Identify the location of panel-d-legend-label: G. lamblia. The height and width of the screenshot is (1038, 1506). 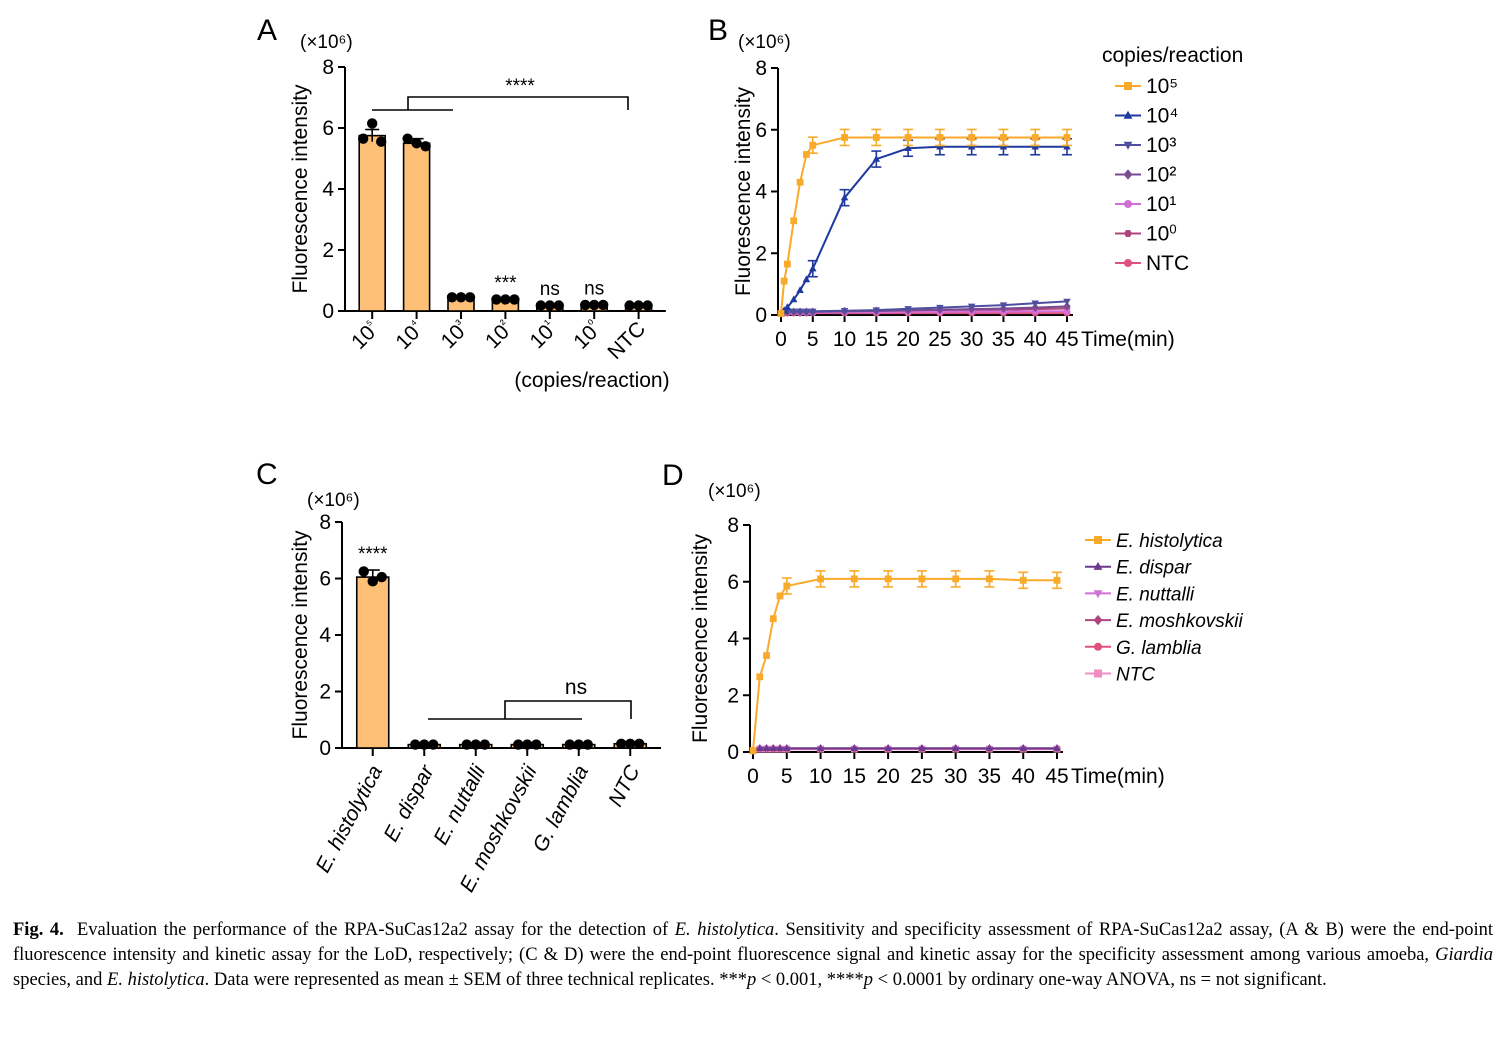
(1159, 648).